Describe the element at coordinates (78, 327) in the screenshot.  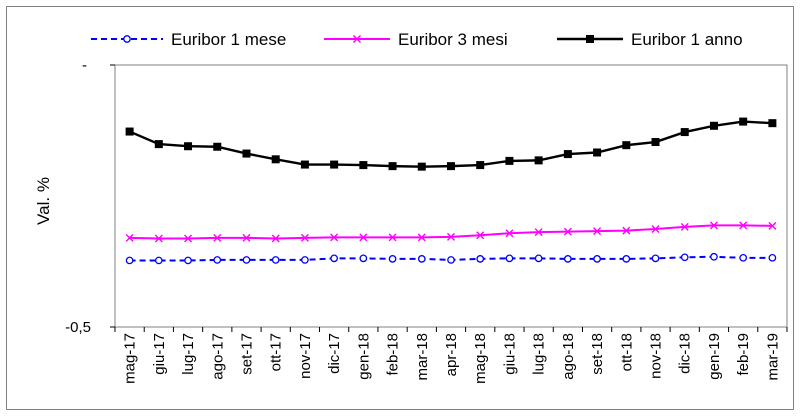
I see `y-tick-label-bottom: -0,5` at that location.